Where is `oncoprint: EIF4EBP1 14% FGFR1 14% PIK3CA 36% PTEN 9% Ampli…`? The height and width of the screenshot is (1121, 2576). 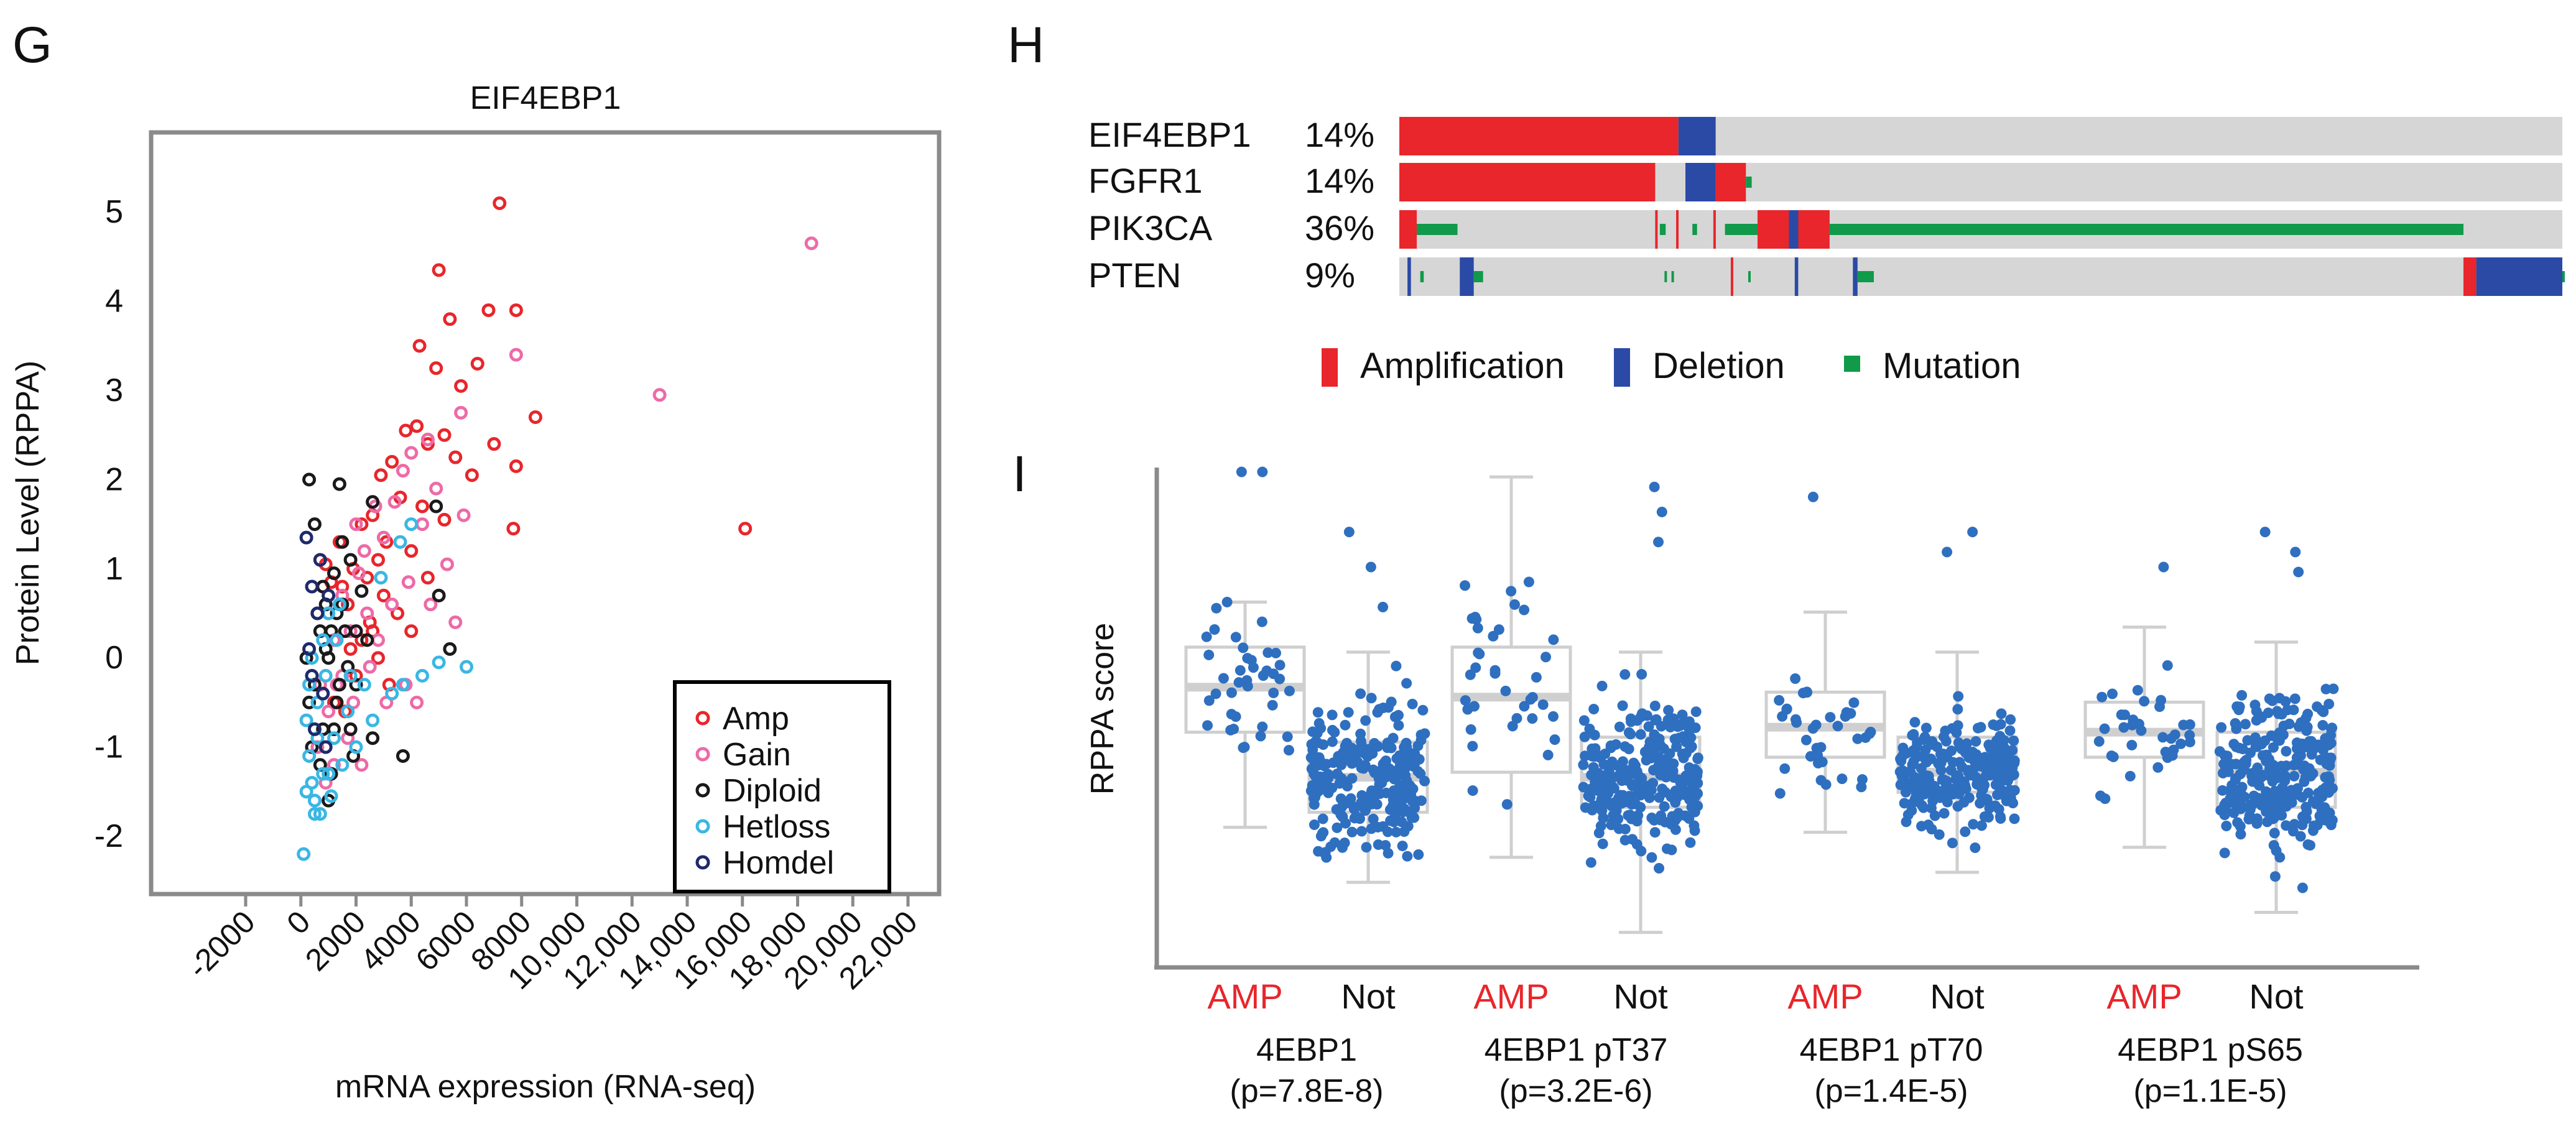
oncoprint: EIF4EBP1 14% FGFR1 14% PIK3CA 36% PTEN 9% Ampli… is located at coordinates (1827, 251).